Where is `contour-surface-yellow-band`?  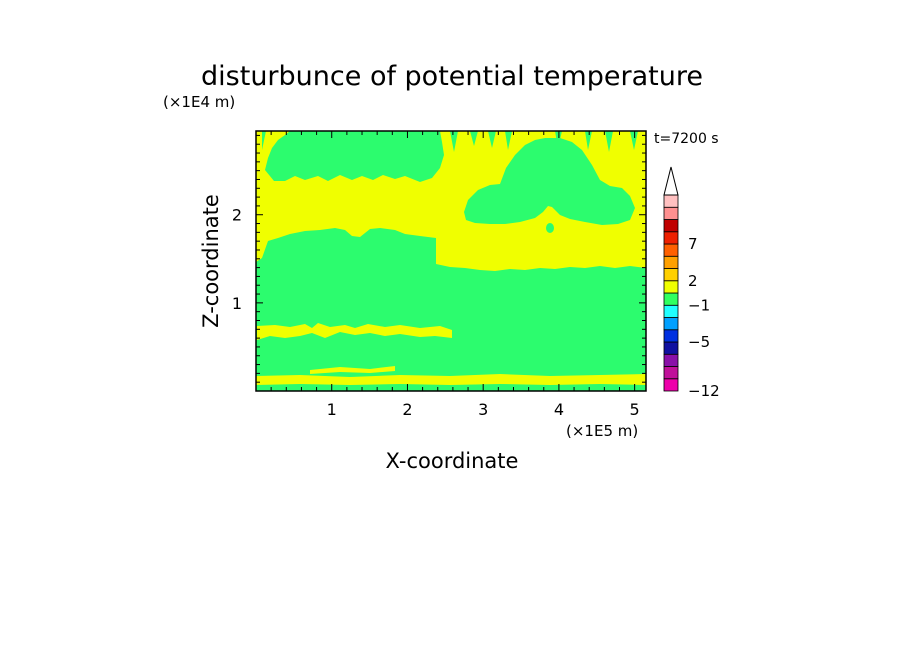 contour-surface-yellow-band is located at coordinates (451, 379).